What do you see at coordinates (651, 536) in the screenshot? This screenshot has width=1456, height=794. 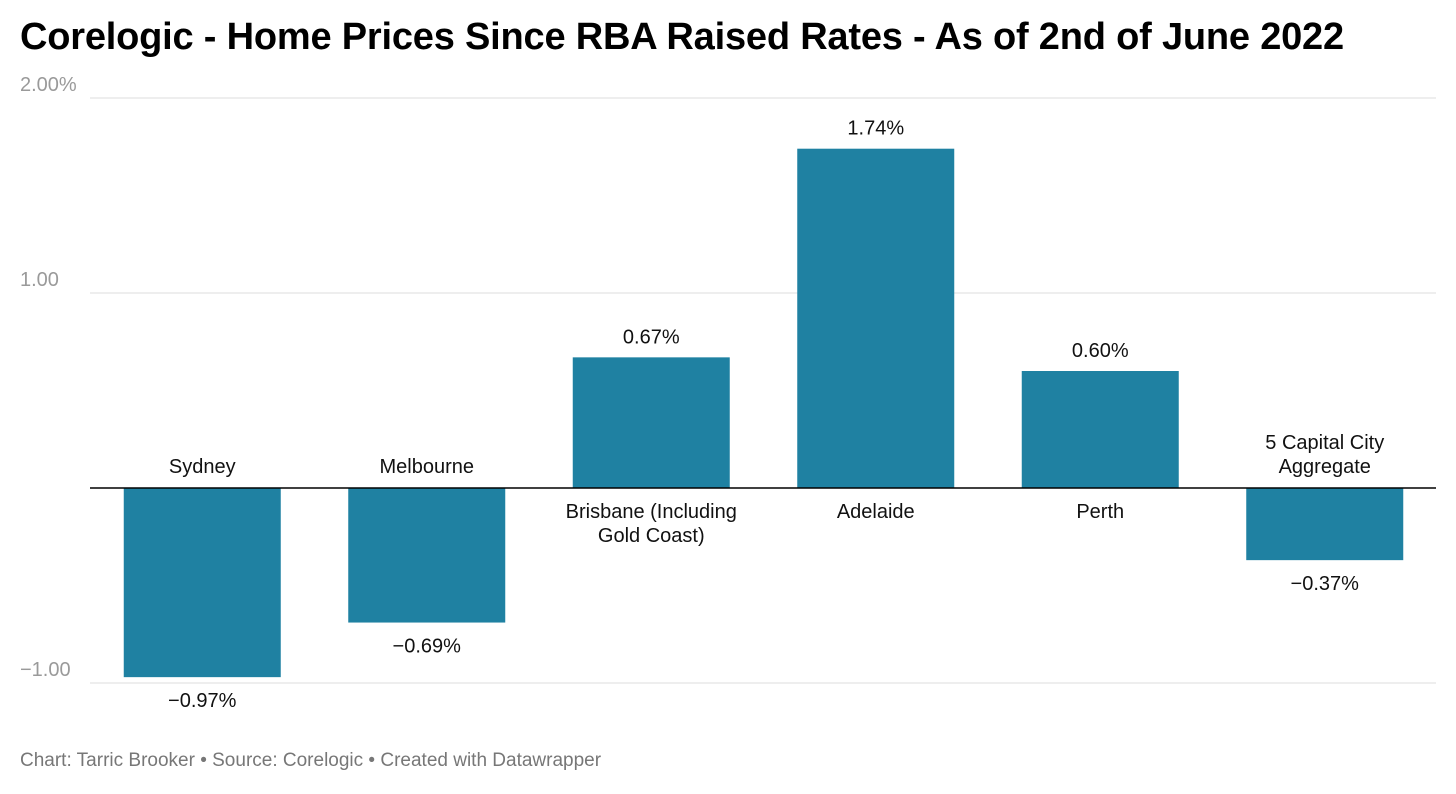 I see `category-label: Gold Coast)` at bounding box center [651, 536].